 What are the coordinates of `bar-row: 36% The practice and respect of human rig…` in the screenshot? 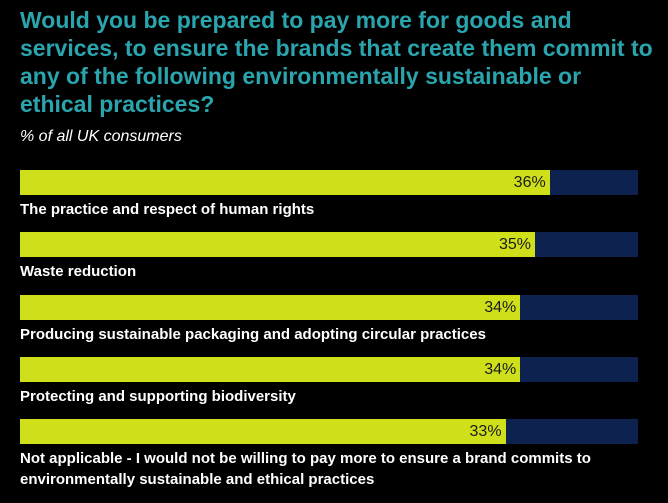 It's located at (329, 195).